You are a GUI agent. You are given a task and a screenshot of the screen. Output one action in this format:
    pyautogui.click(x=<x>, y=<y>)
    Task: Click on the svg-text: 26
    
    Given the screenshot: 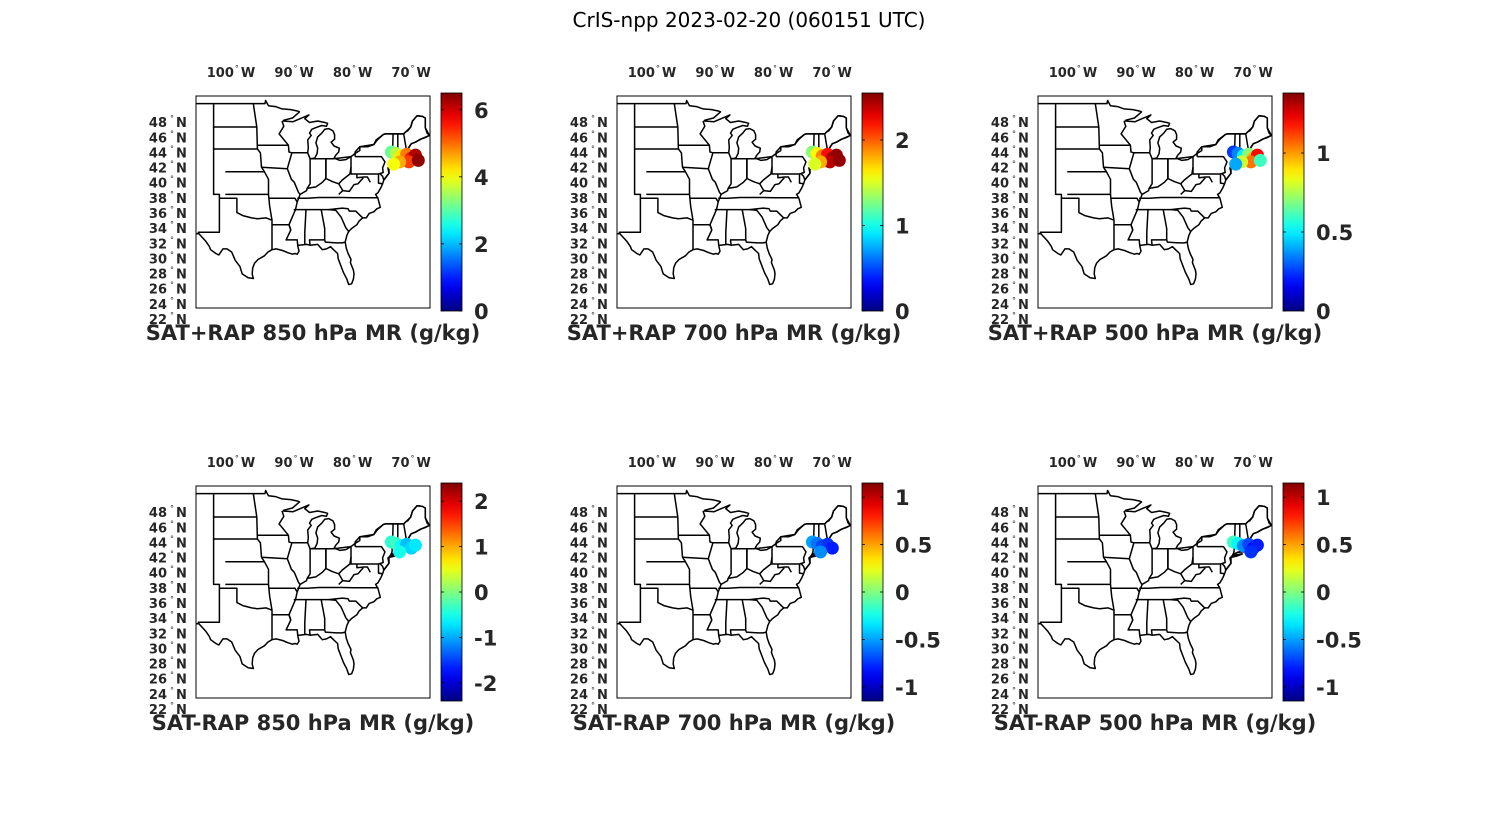 What is the action you would take?
    pyautogui.click(x=158, y=680)
    